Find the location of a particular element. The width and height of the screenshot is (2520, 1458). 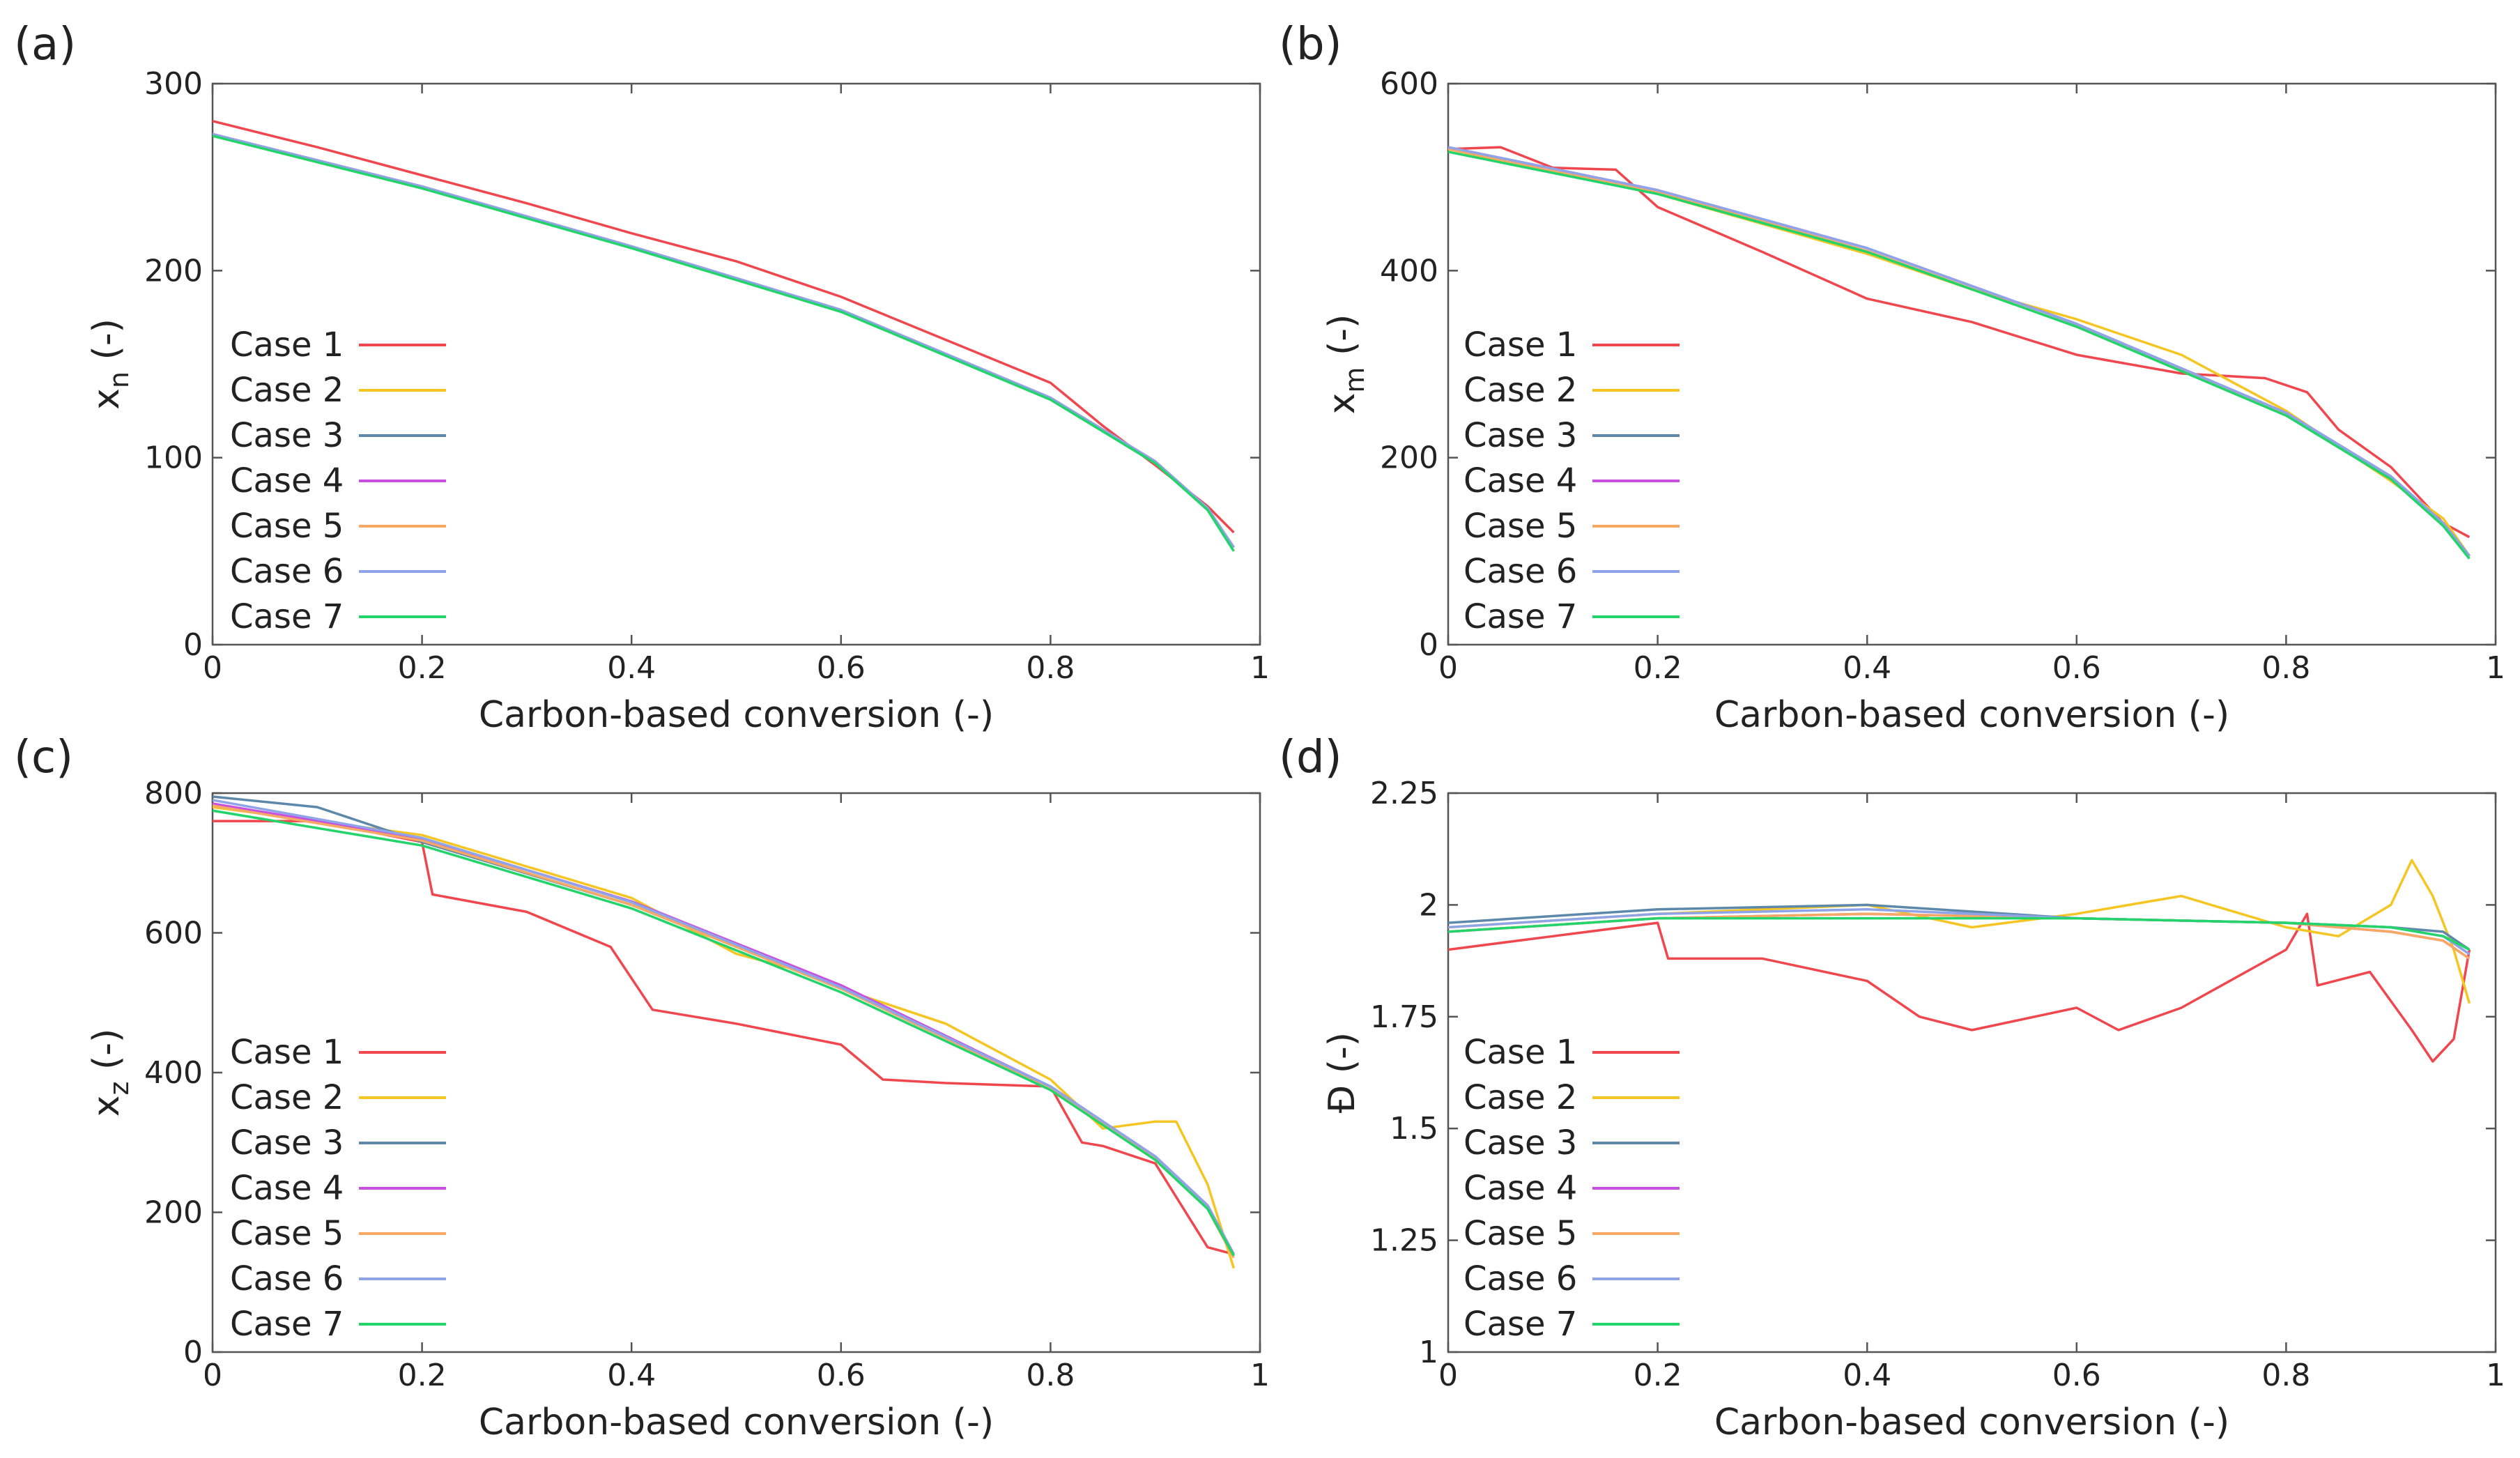

y-axis-label: xn (-) is located at coordinates (110, 364).